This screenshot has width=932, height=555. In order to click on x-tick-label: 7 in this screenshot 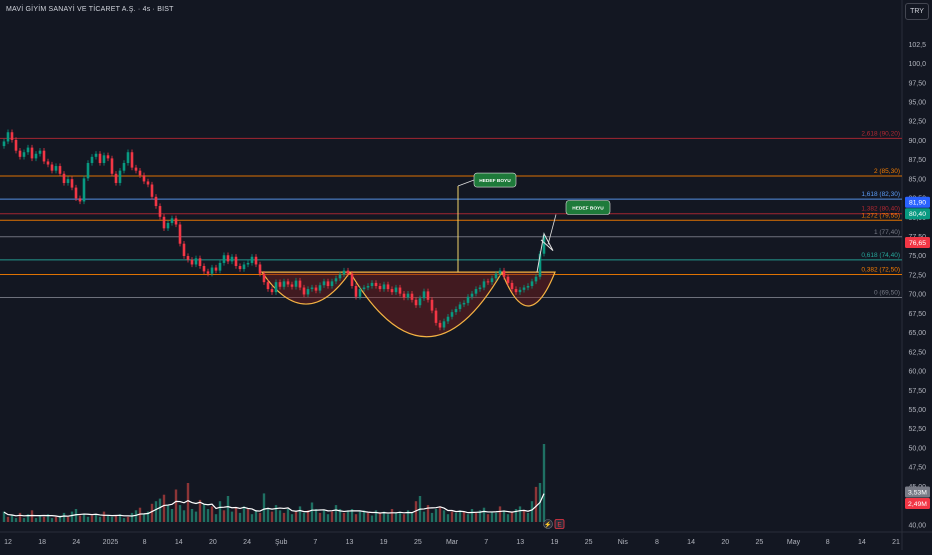, I will do `click(486, 542)`.